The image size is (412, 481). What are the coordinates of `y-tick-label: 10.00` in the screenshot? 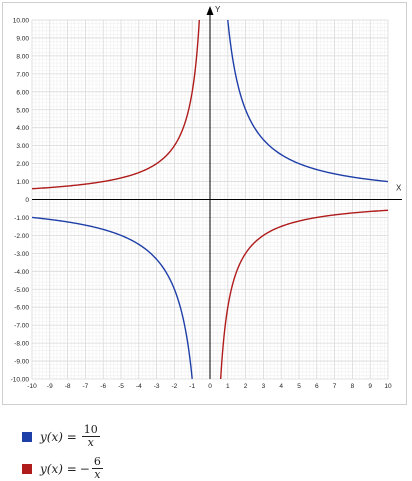 It's located at (21, 21).